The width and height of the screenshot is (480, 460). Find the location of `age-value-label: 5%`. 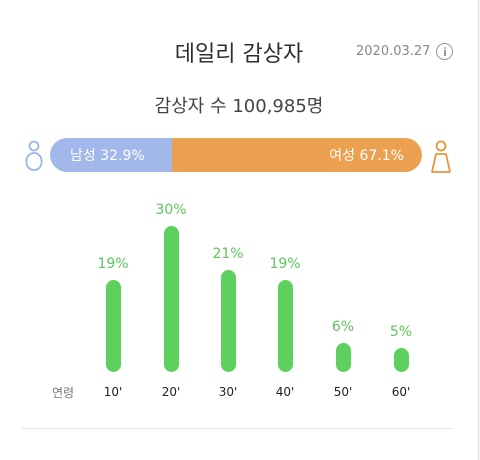

age-value-label: 5% is located at coordinates (401, 331).